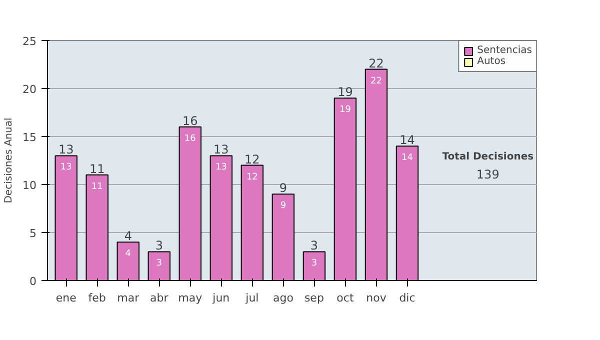 This screenshot has width=600, height=340. Describe the element at coordinates (283, 298) in the screenshot. I see `x-tick-label: ago` at that location.